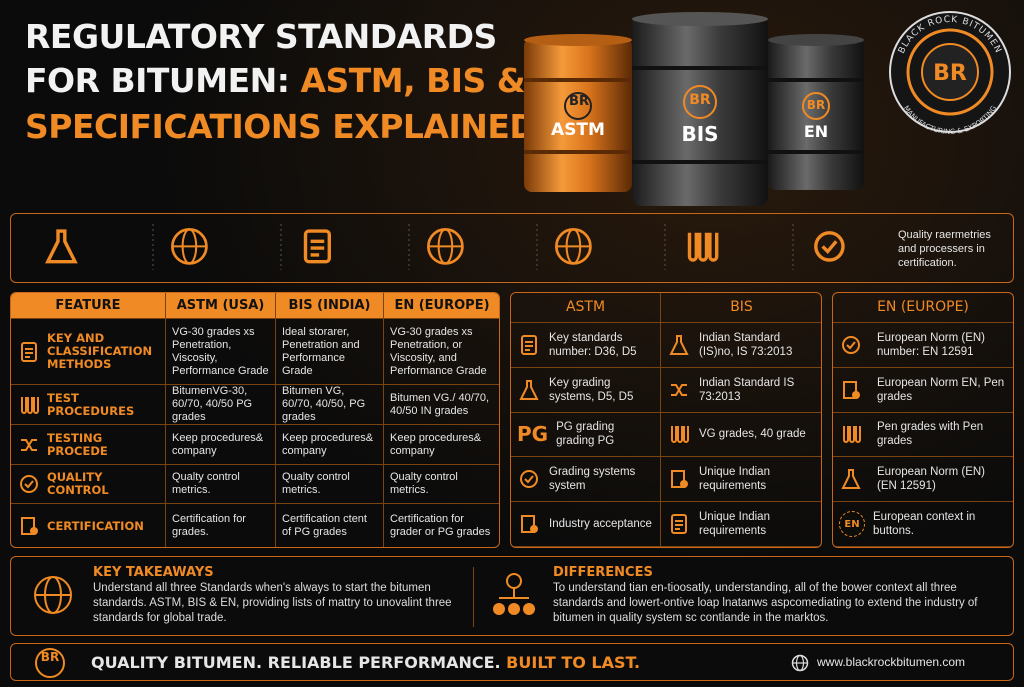 The image size is (1024, 687). What do you see at coordinates (261, 36) in the screenshot?
I see `title-line: REGULATORY STANDARDS` at bounding box center [261, 36].